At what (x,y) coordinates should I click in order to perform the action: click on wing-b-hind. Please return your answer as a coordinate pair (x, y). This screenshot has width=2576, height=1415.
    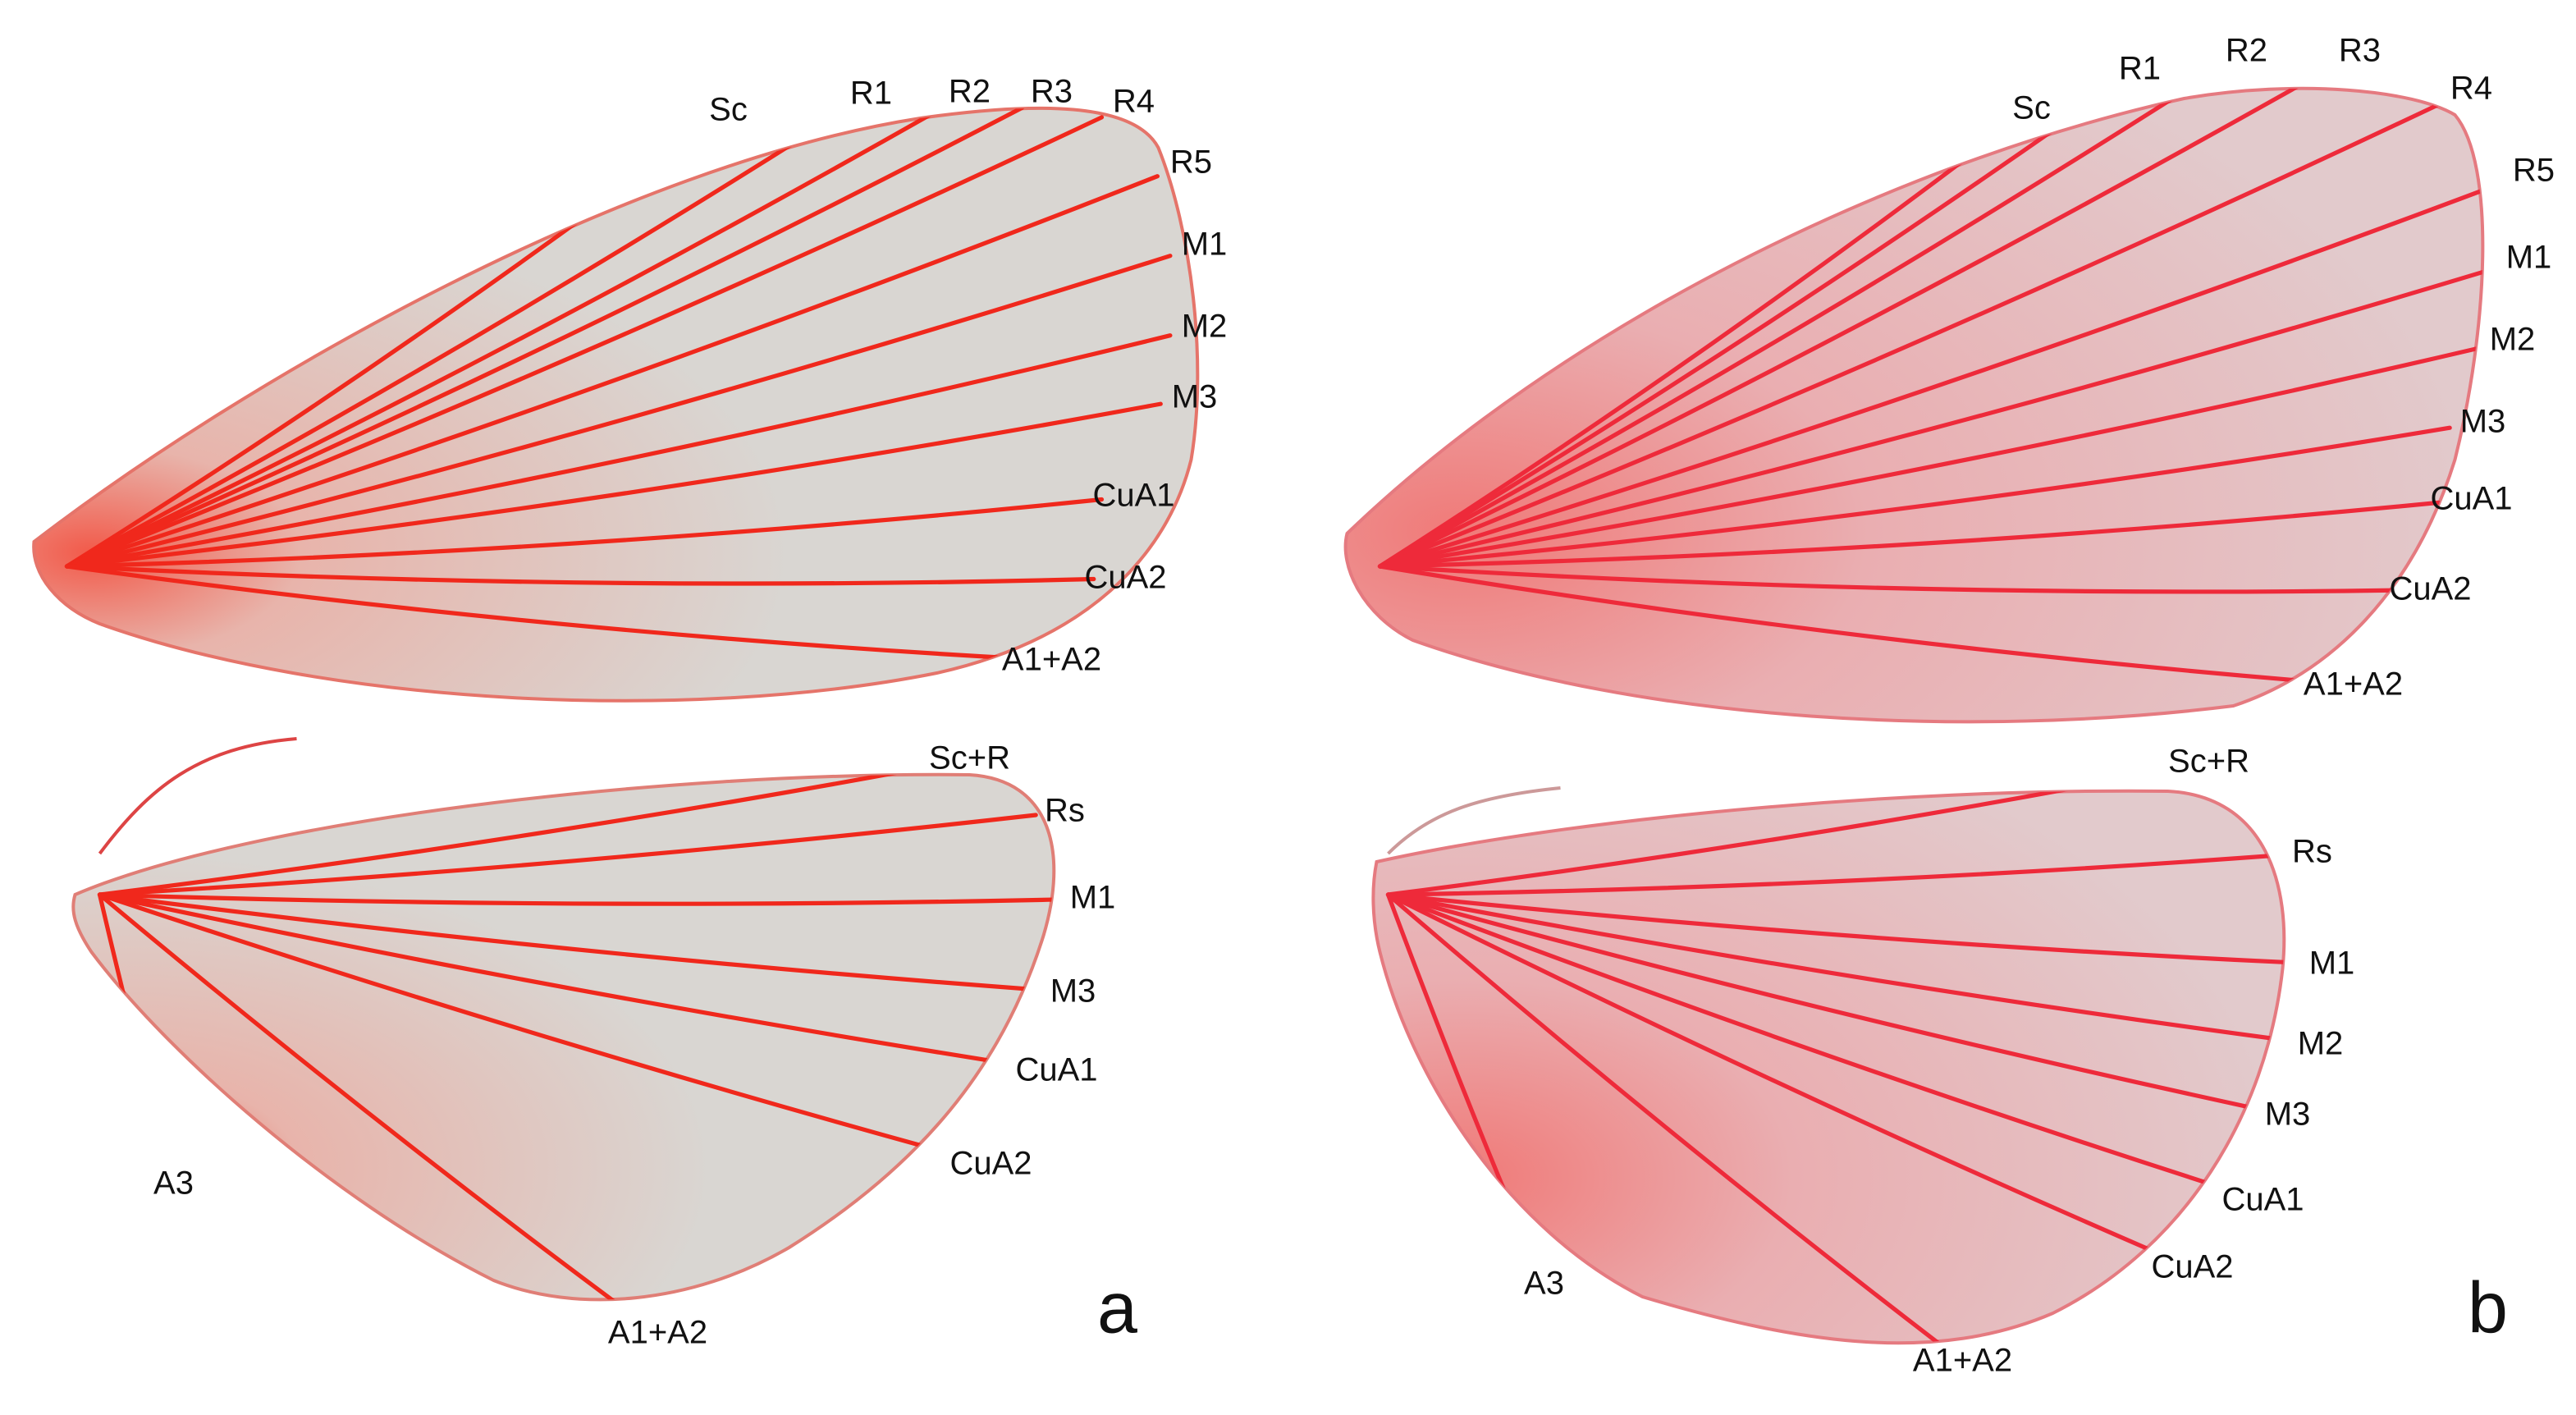
    Looking at the image, I should click on (1828, 1065).